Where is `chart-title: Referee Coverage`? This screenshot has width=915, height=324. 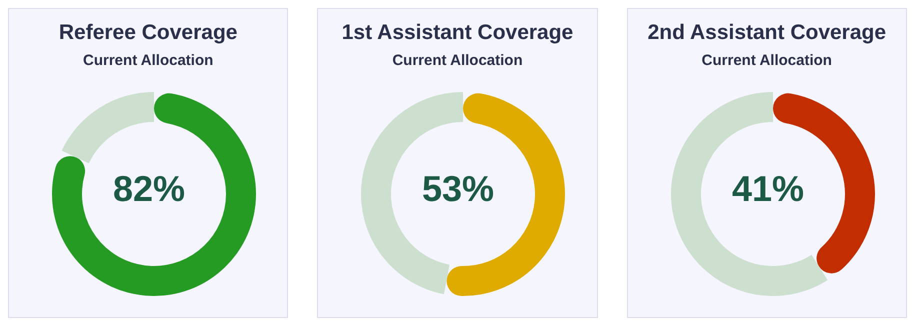 chart-title: Referee Coverage is located at coordinates (148, 33).